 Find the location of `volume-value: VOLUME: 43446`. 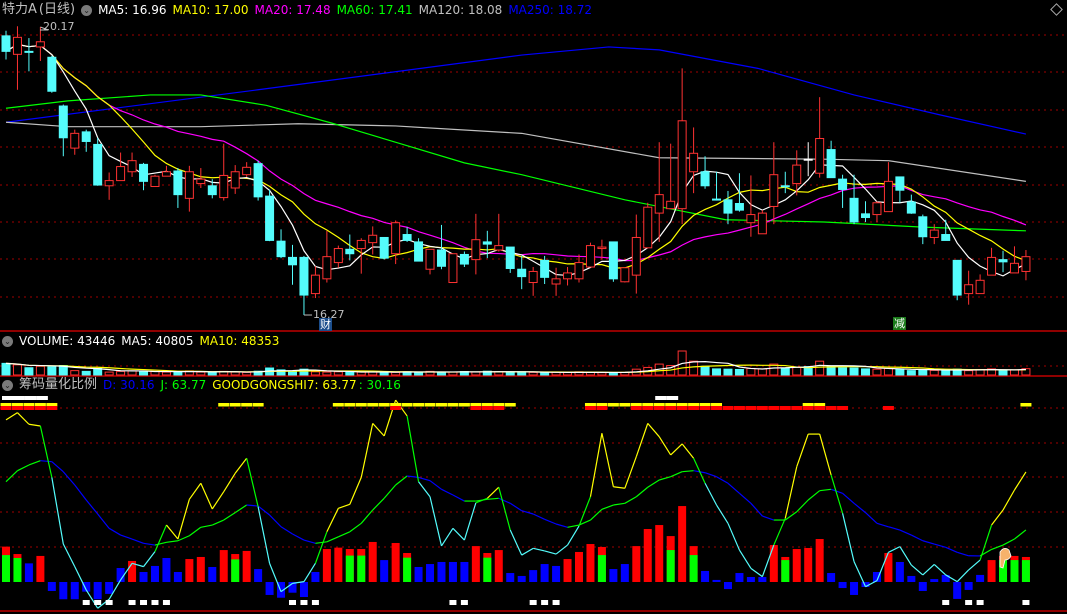

volume-value: VOLUME: 43446 is located at coordinates (67, 341).